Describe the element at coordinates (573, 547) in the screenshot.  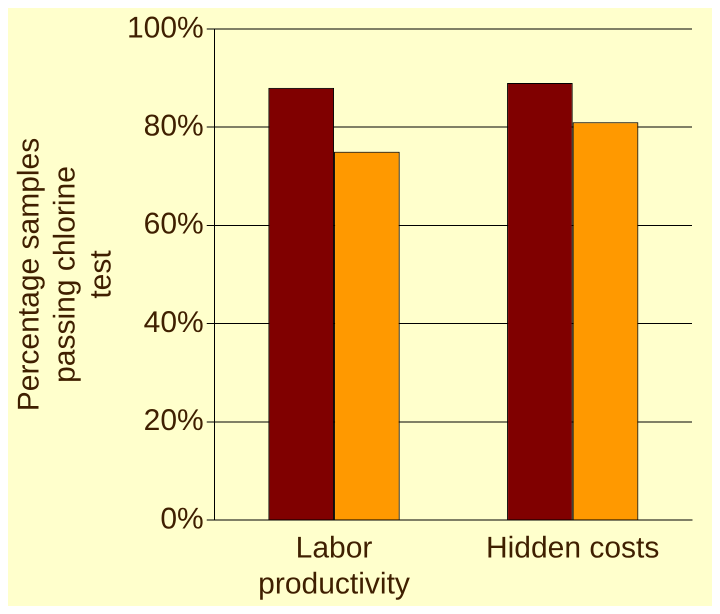
I see `x-tick-label: Hidden costs` at that location.